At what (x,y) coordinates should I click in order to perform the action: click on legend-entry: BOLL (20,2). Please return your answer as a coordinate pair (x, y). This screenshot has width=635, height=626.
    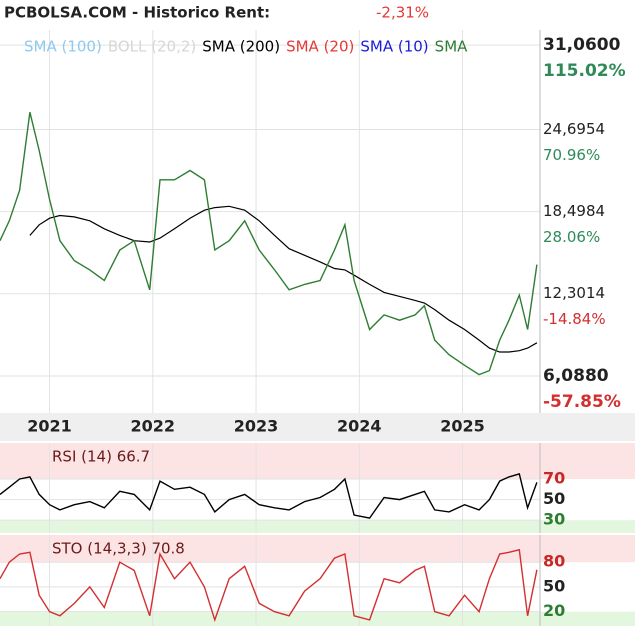
    Looking at the image, I should click on (152, 47).